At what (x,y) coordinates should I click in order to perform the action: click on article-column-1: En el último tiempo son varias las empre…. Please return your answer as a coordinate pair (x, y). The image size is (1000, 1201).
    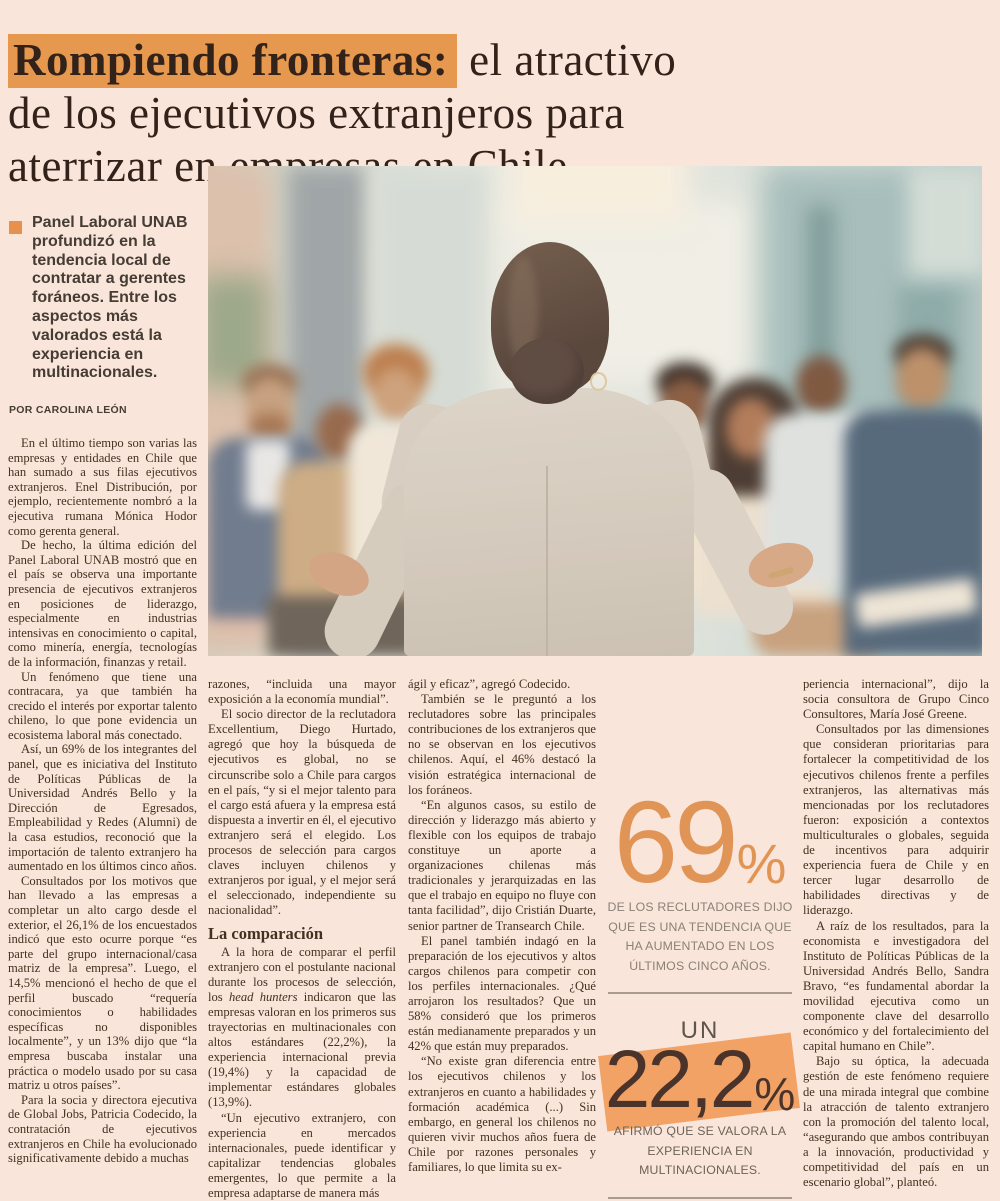
    Looking at the image, I should click on (102, 801).